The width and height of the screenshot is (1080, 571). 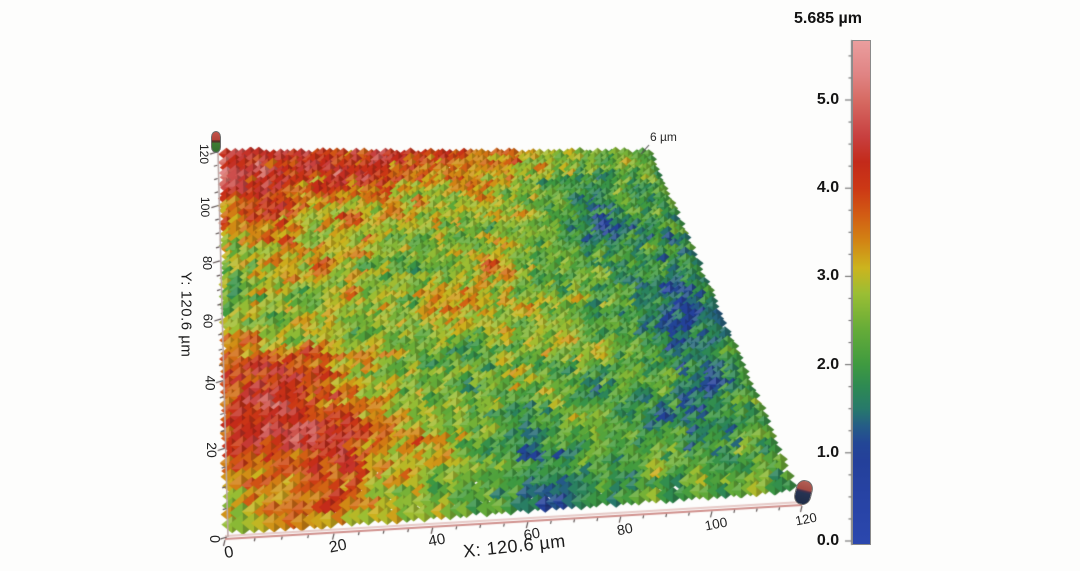 I want to click on colorbar-tick-label: 0.0, so click(x=828, y=540).